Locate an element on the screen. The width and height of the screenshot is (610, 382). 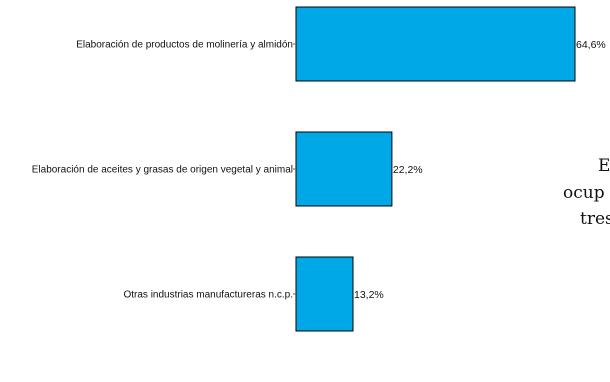
side-text-line-3: tres is located at coordinates (595, 219).